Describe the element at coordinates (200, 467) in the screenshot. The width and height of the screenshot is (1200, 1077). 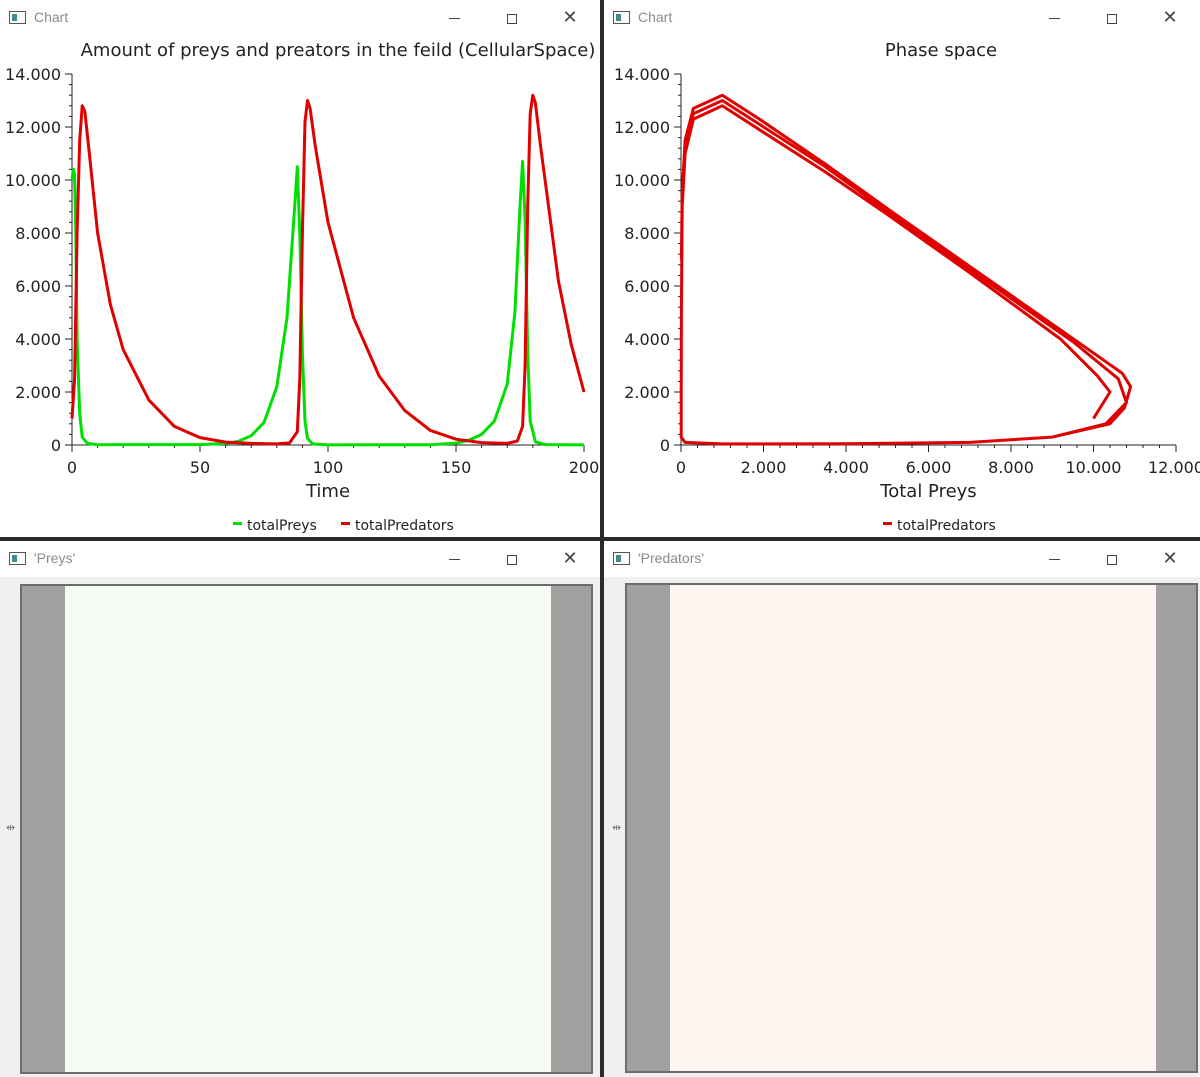
I see `x-tick-label: 50` at that location.